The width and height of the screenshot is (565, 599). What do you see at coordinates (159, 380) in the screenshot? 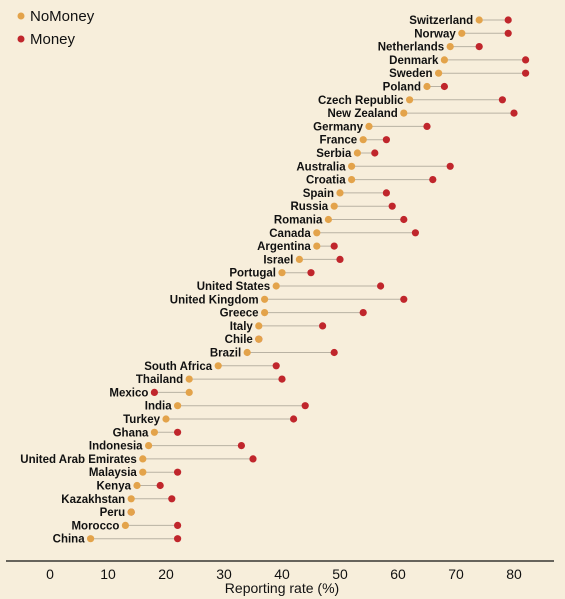
I see `country-label: Thailand` at bounding box center [159, 380].